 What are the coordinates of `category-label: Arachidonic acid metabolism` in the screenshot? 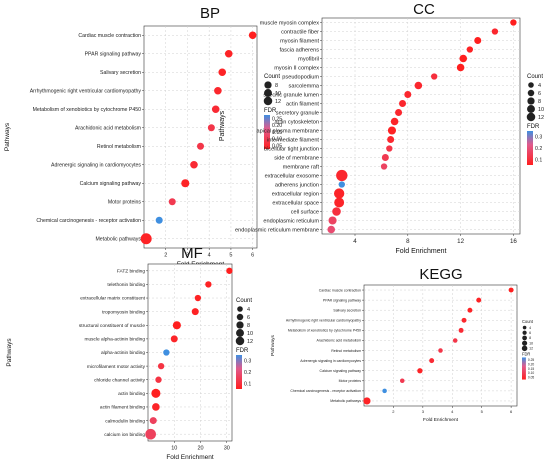 It's located at (108, 129).